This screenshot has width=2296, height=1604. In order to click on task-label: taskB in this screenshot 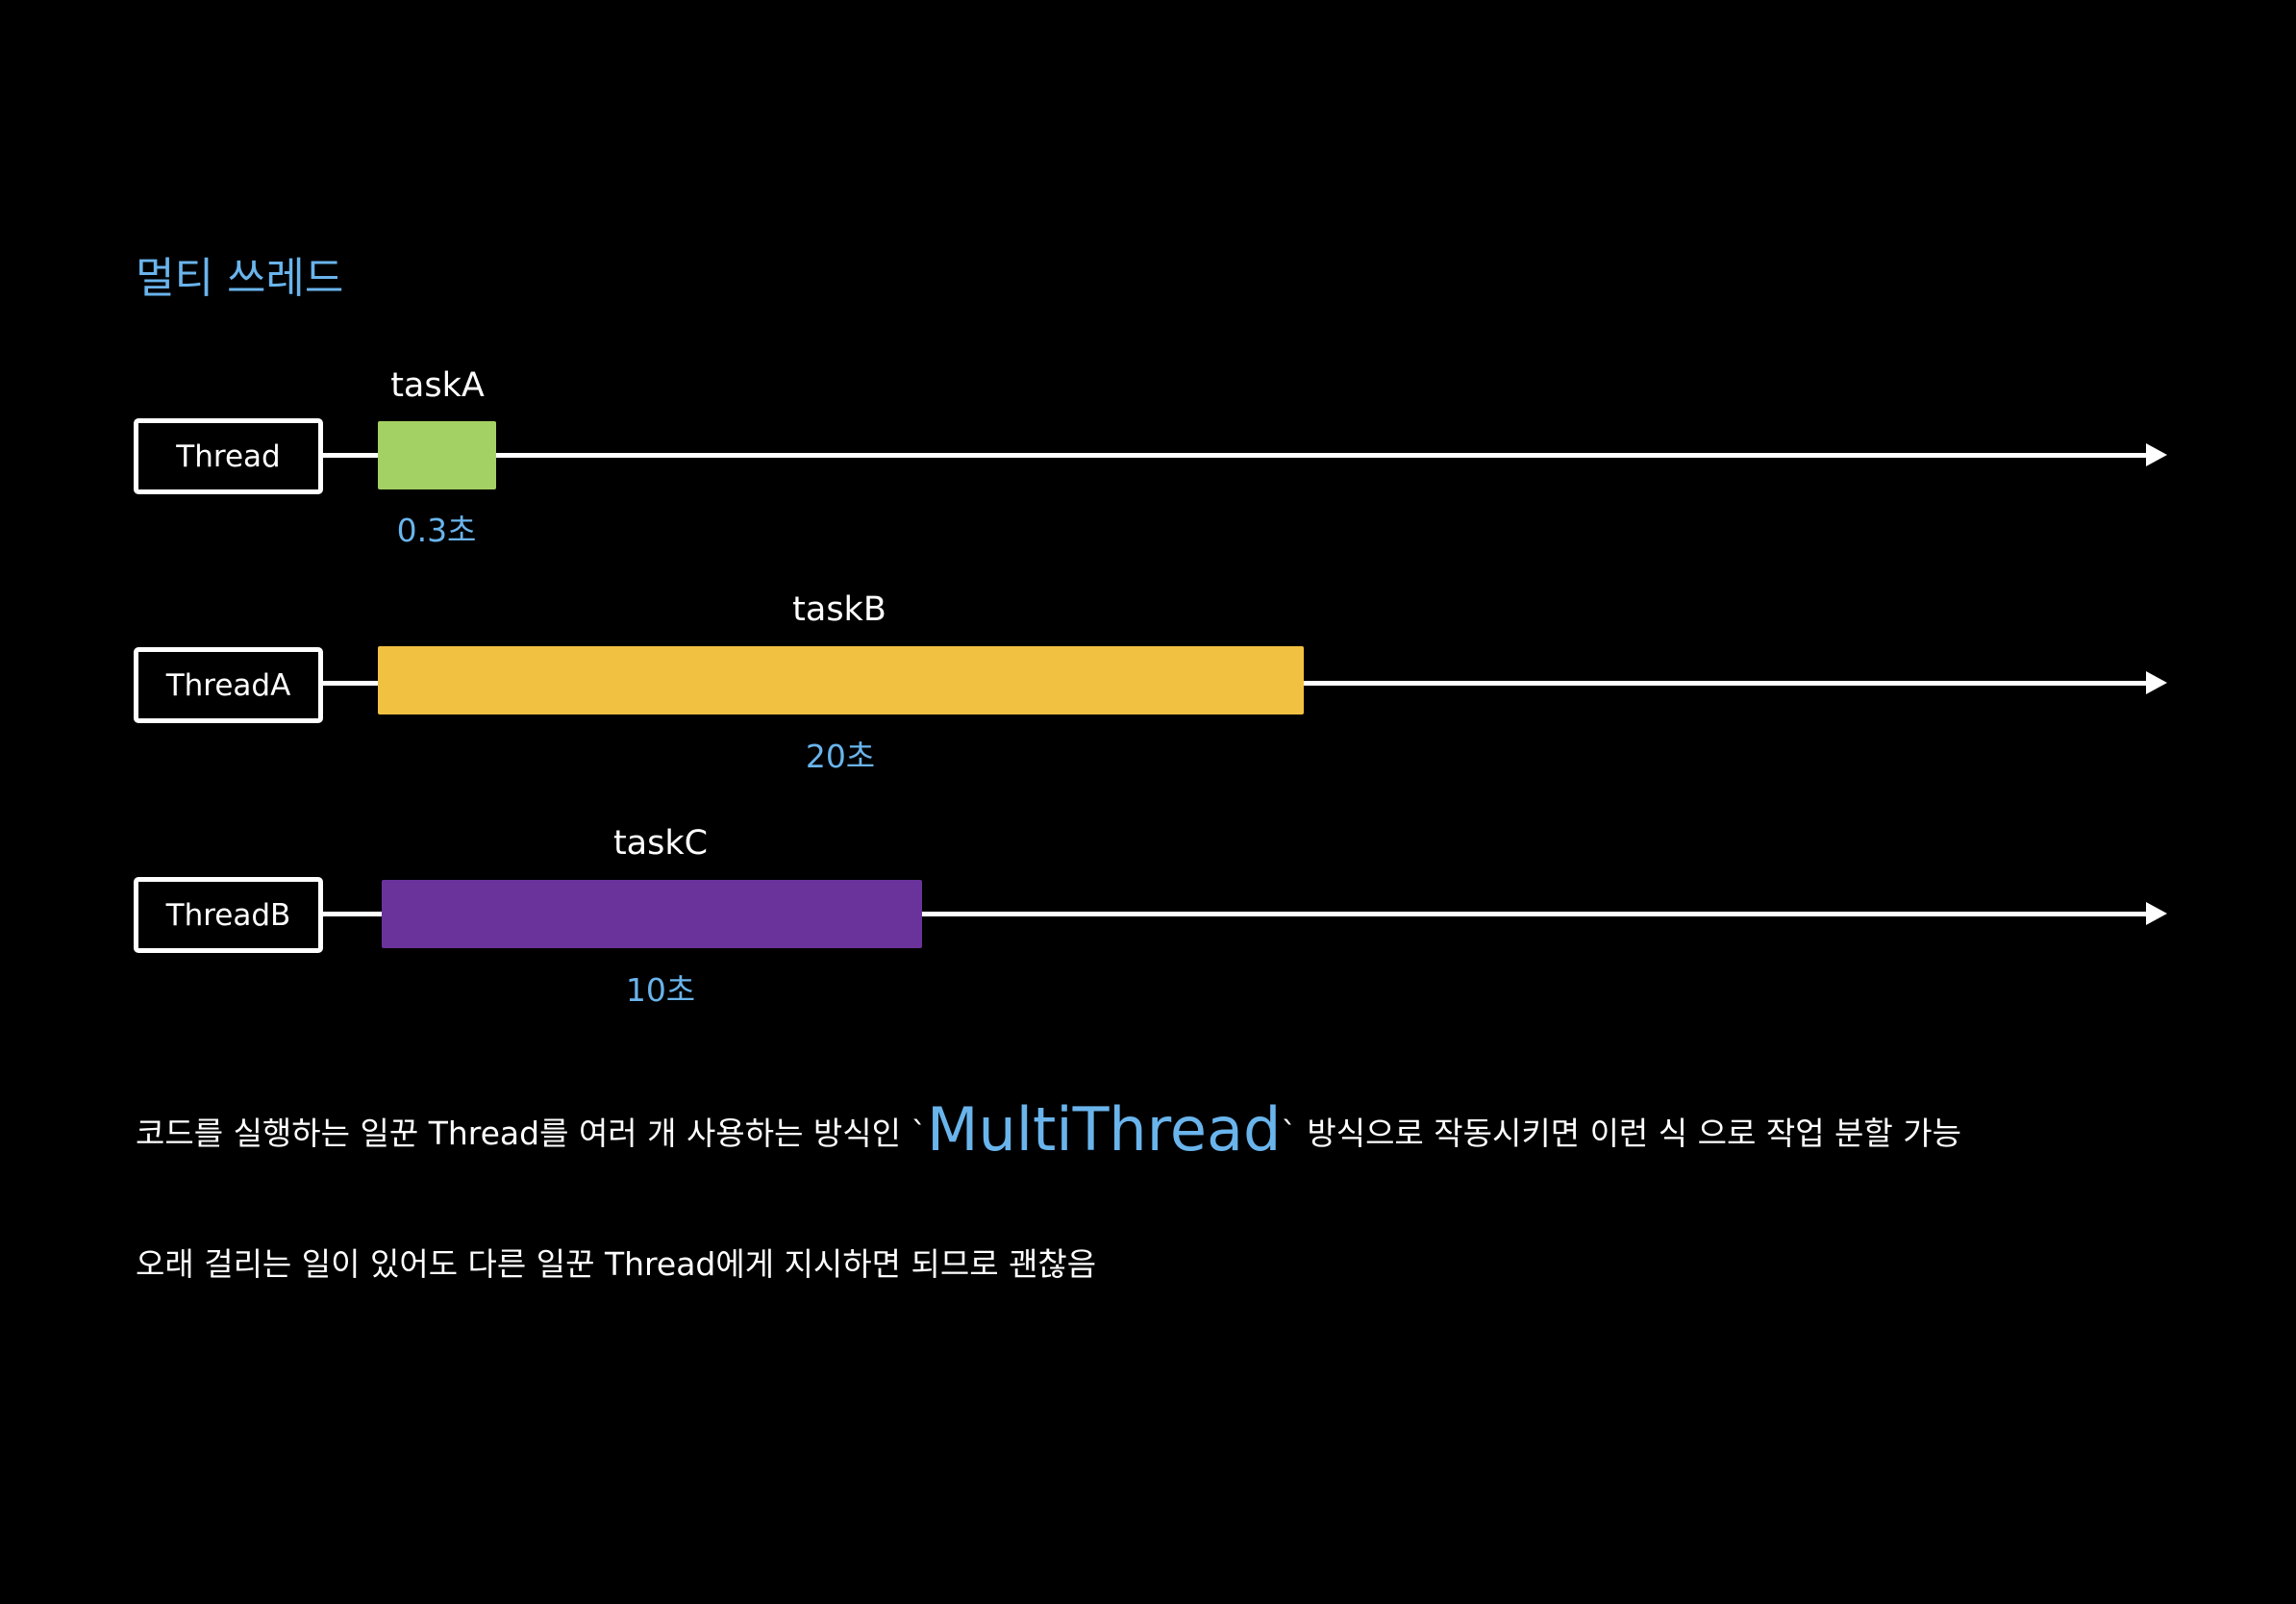, I will do `click(839, 609)`.